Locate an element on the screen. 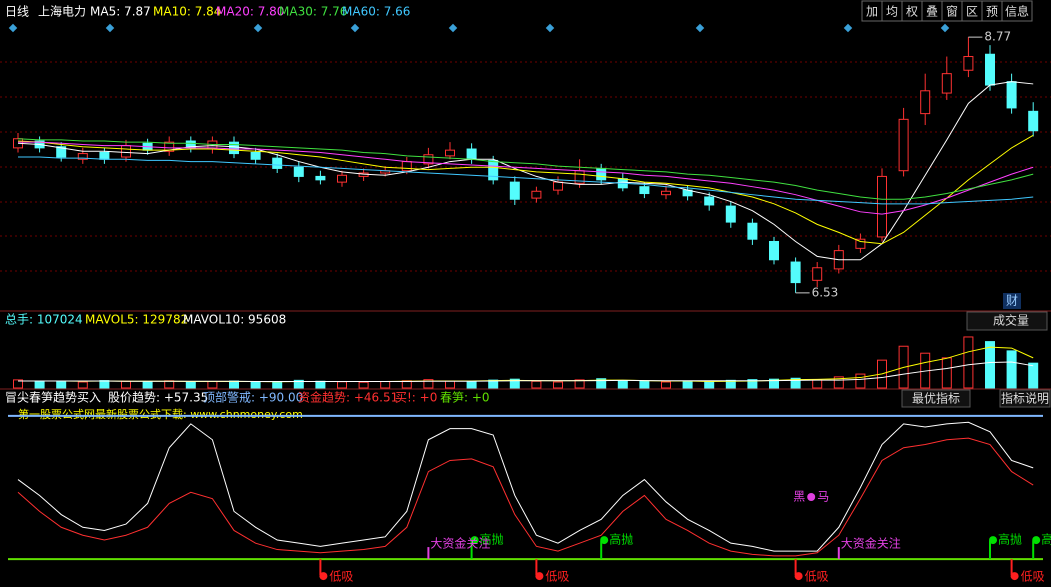 Image resolution: width=1051 pixels, height=587 pixels. indicator-title: 冒尖春笋趋势买入 is located at coordinates (53, 397).